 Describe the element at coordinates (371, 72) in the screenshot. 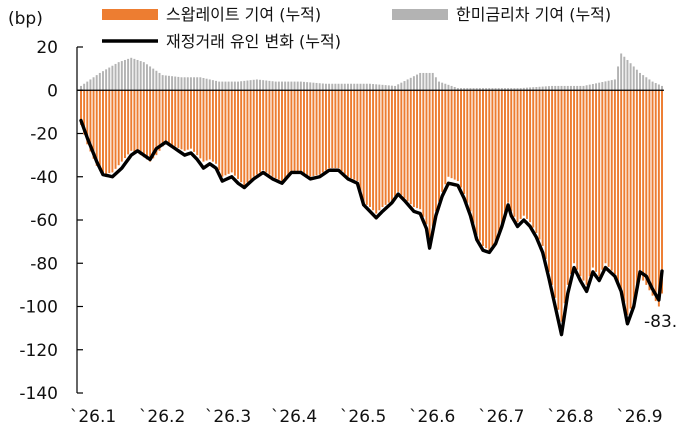

I see `rate-gap-bars` at that location.